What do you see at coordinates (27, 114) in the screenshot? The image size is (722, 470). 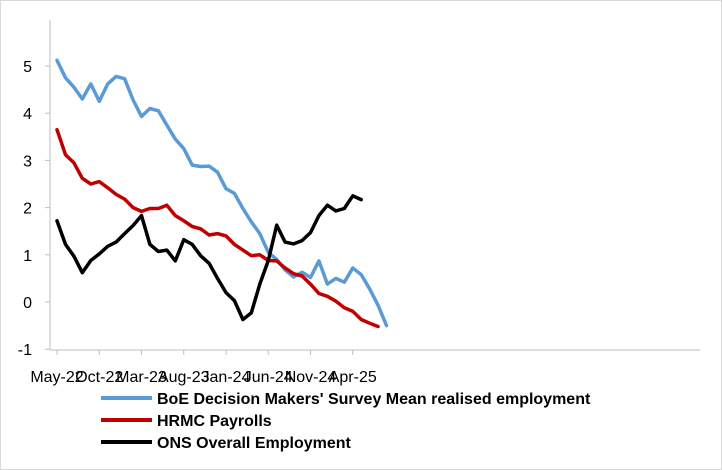 I see `y-tick-label: 4` at bounding box center [27, 114].